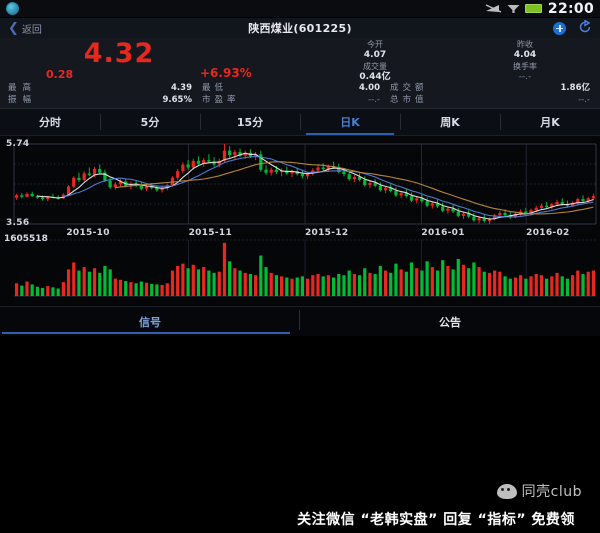 This screenshot has height=533, width=600. What do you see at coordinates (525, 44) in the screenshot?
I see `stat-label: 昨收` at bounding box center [525, 44].